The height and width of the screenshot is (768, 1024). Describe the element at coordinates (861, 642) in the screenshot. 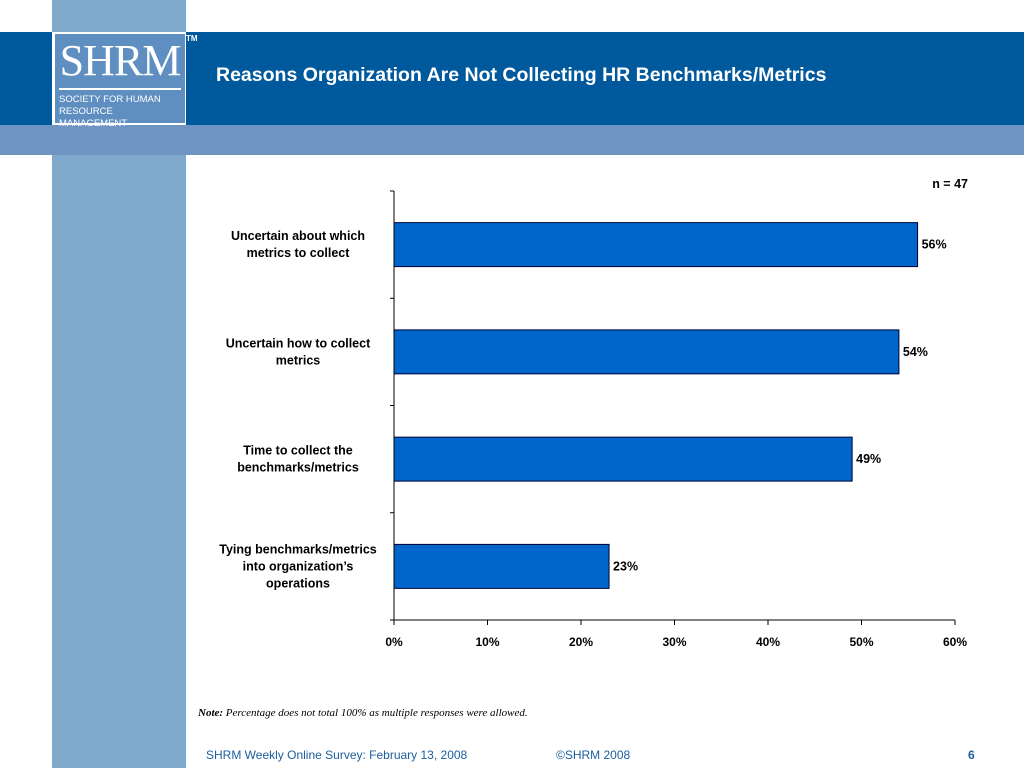

I see `x-tick-label-5: 50%` at that location.